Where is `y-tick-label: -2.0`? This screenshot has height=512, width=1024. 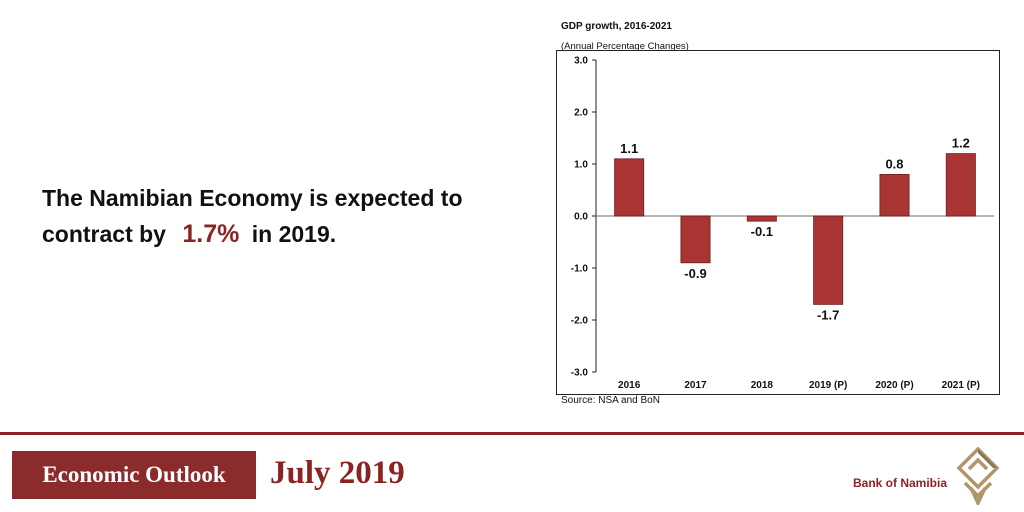 y-tick-label: -2.0 is located at coordinates (580, 321).